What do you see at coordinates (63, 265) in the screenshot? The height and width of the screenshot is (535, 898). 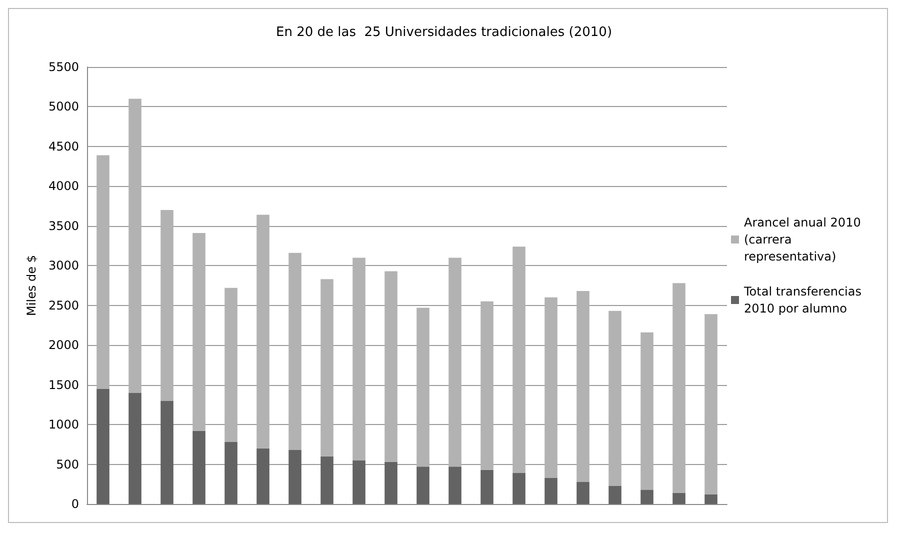 I see `y-tick-label: 3000` at bounding box center [63, 265].